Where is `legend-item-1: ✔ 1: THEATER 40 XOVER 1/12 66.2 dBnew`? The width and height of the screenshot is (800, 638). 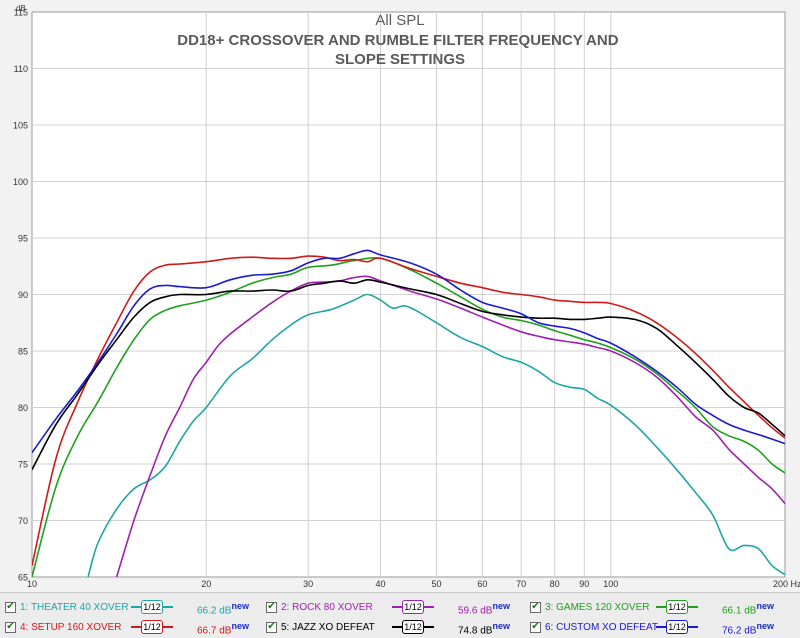
legend-item-1: ✔ 1: THEATER 40 XOVER 1/12 66.2 dBnew is located at coordinates (136, 607).